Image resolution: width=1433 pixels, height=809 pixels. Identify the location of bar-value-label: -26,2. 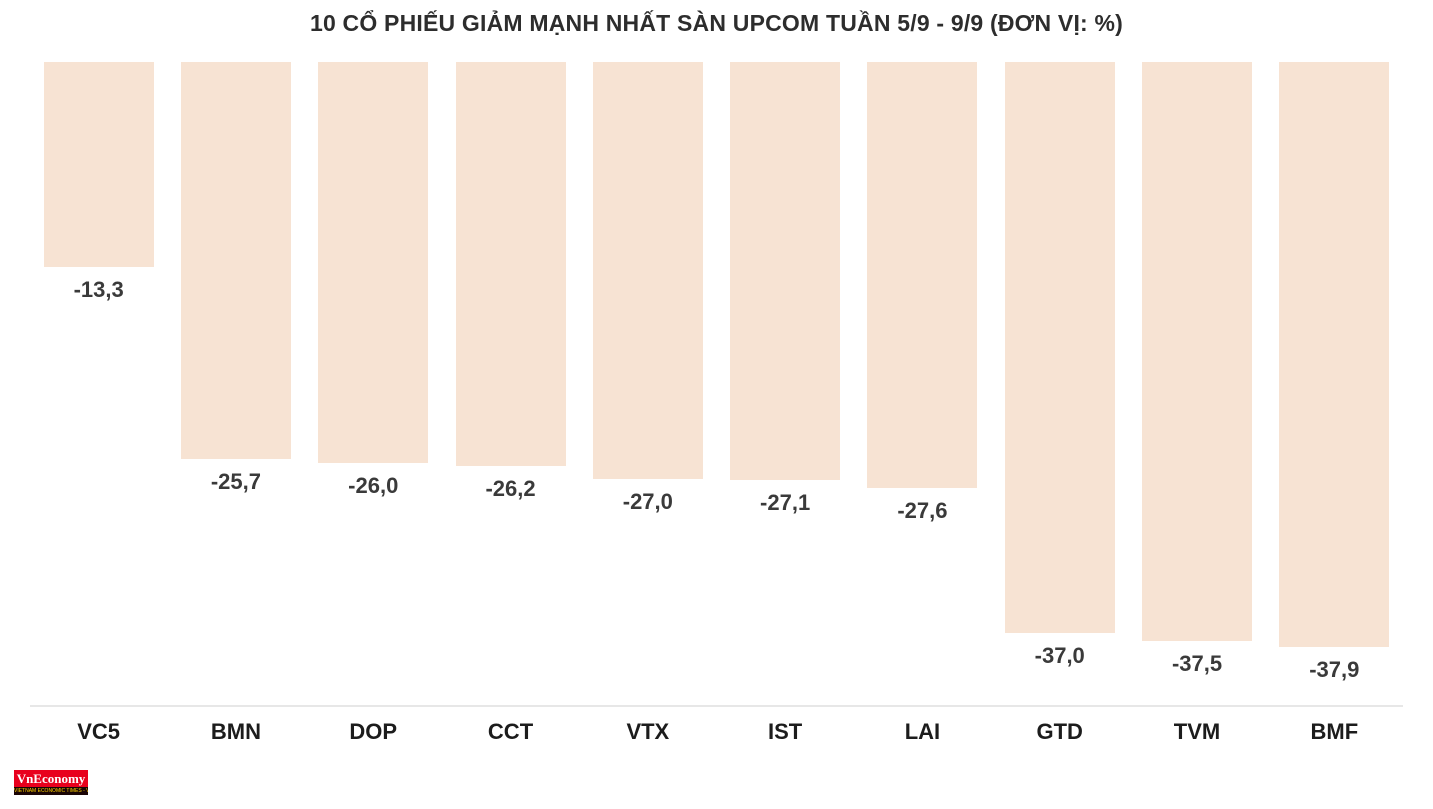
(510, 489).